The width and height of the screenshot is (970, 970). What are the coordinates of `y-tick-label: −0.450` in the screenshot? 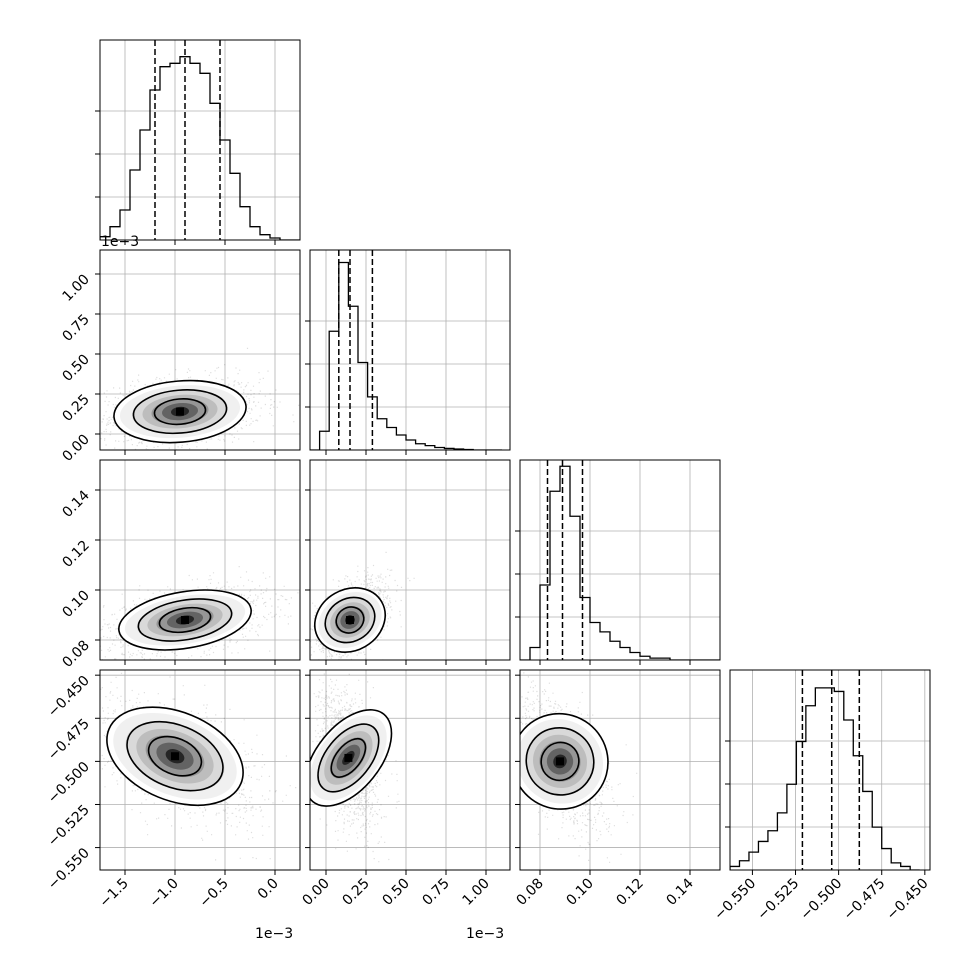 It's located at (69, 697).